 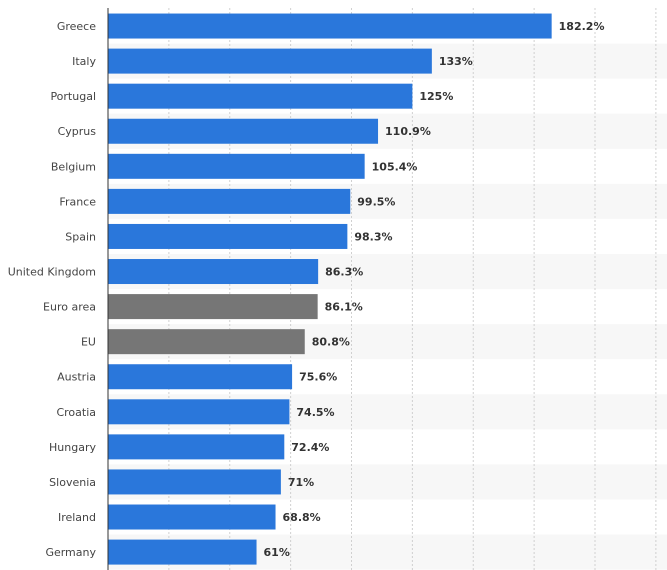 I want to click on data-label: 98.3%, so click(x=373, y=236).